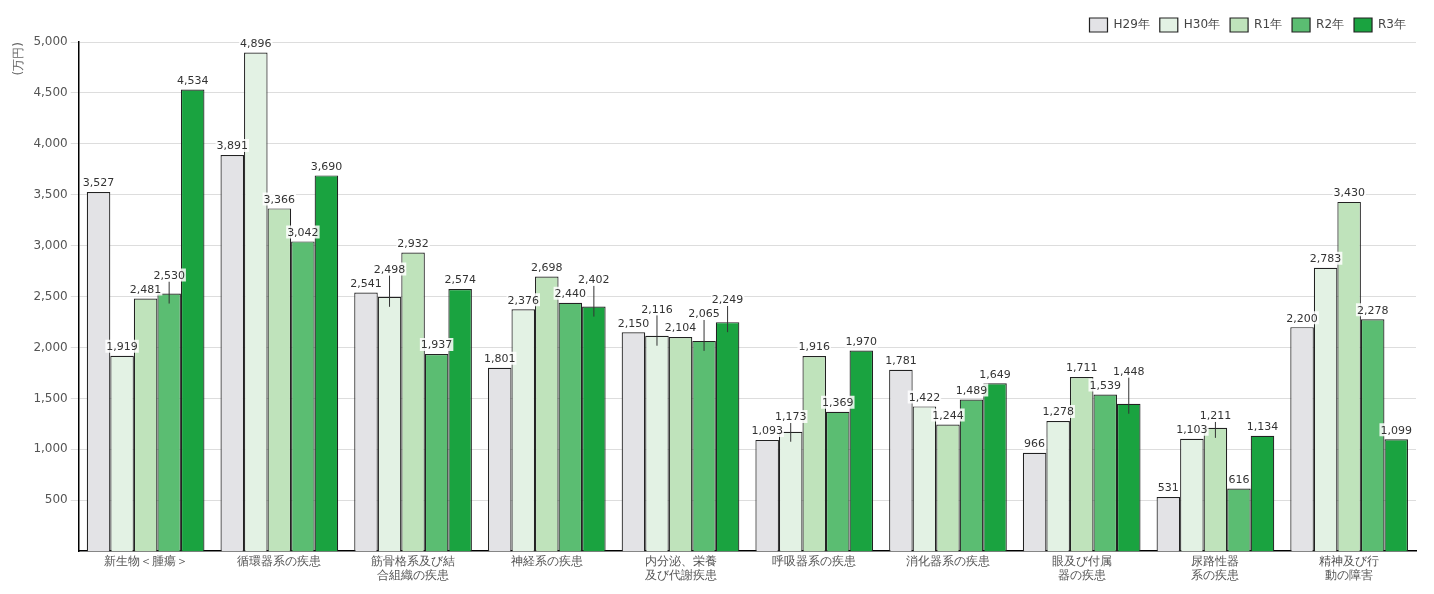 The image size is (1434, 594). I want to click on x-tick-label: 尿路性器系の疾患, so click(1215, 567).